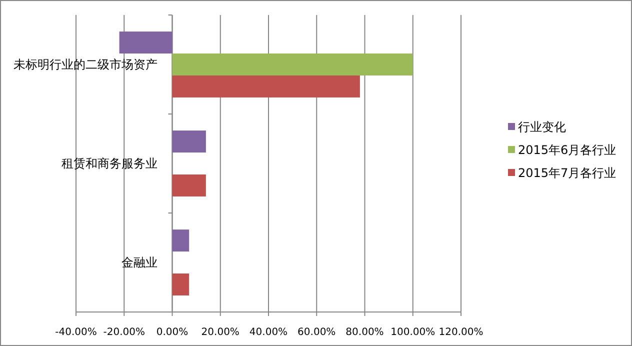 Image resolution: width=632 pixels, height=346 pixels. What do you see at coordinates (85, 65) in the screenshot?
I see `y-tick-label: 未标明行业的二级市场资产` at bounding box center [85, 65].